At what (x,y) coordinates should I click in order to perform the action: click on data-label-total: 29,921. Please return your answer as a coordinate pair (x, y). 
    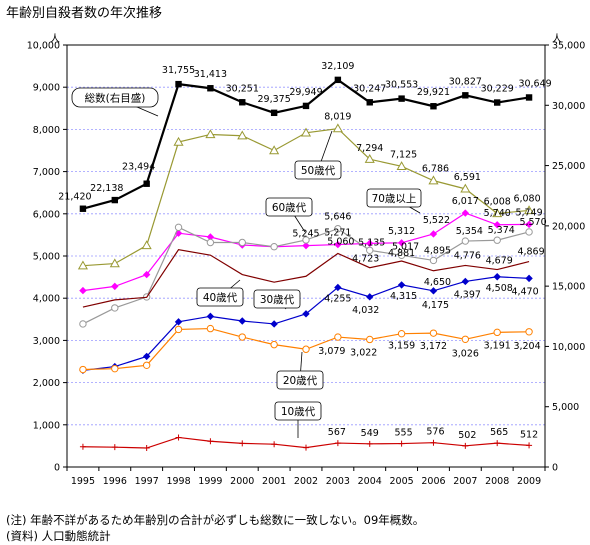
    Looking at the image, I should click on (433, 92).